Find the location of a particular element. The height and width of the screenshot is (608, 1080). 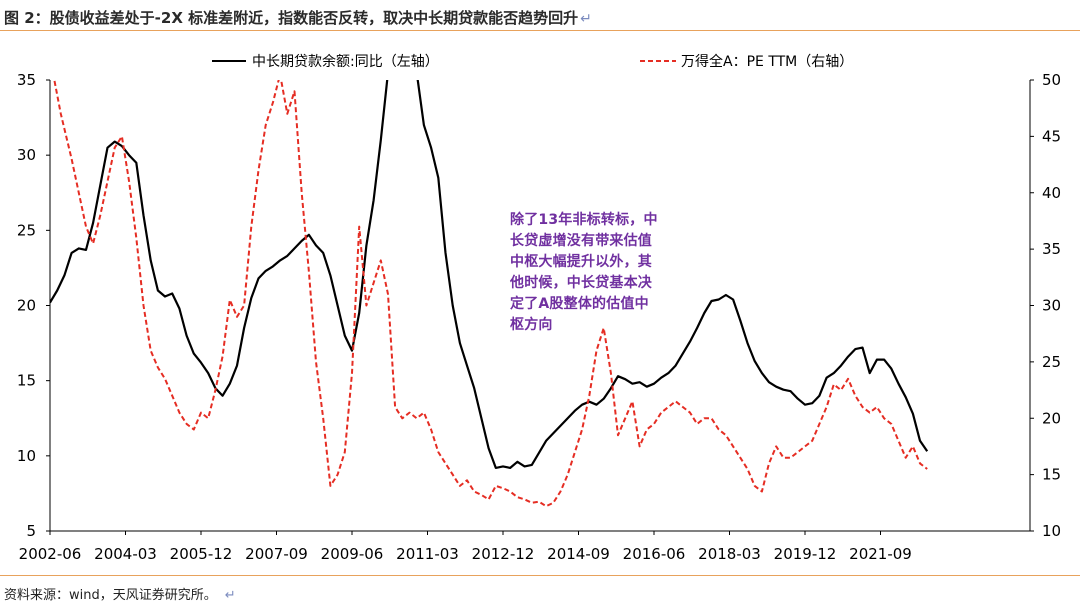

right-axis-tick-label: 50 is located at coordinates (1051, 80).